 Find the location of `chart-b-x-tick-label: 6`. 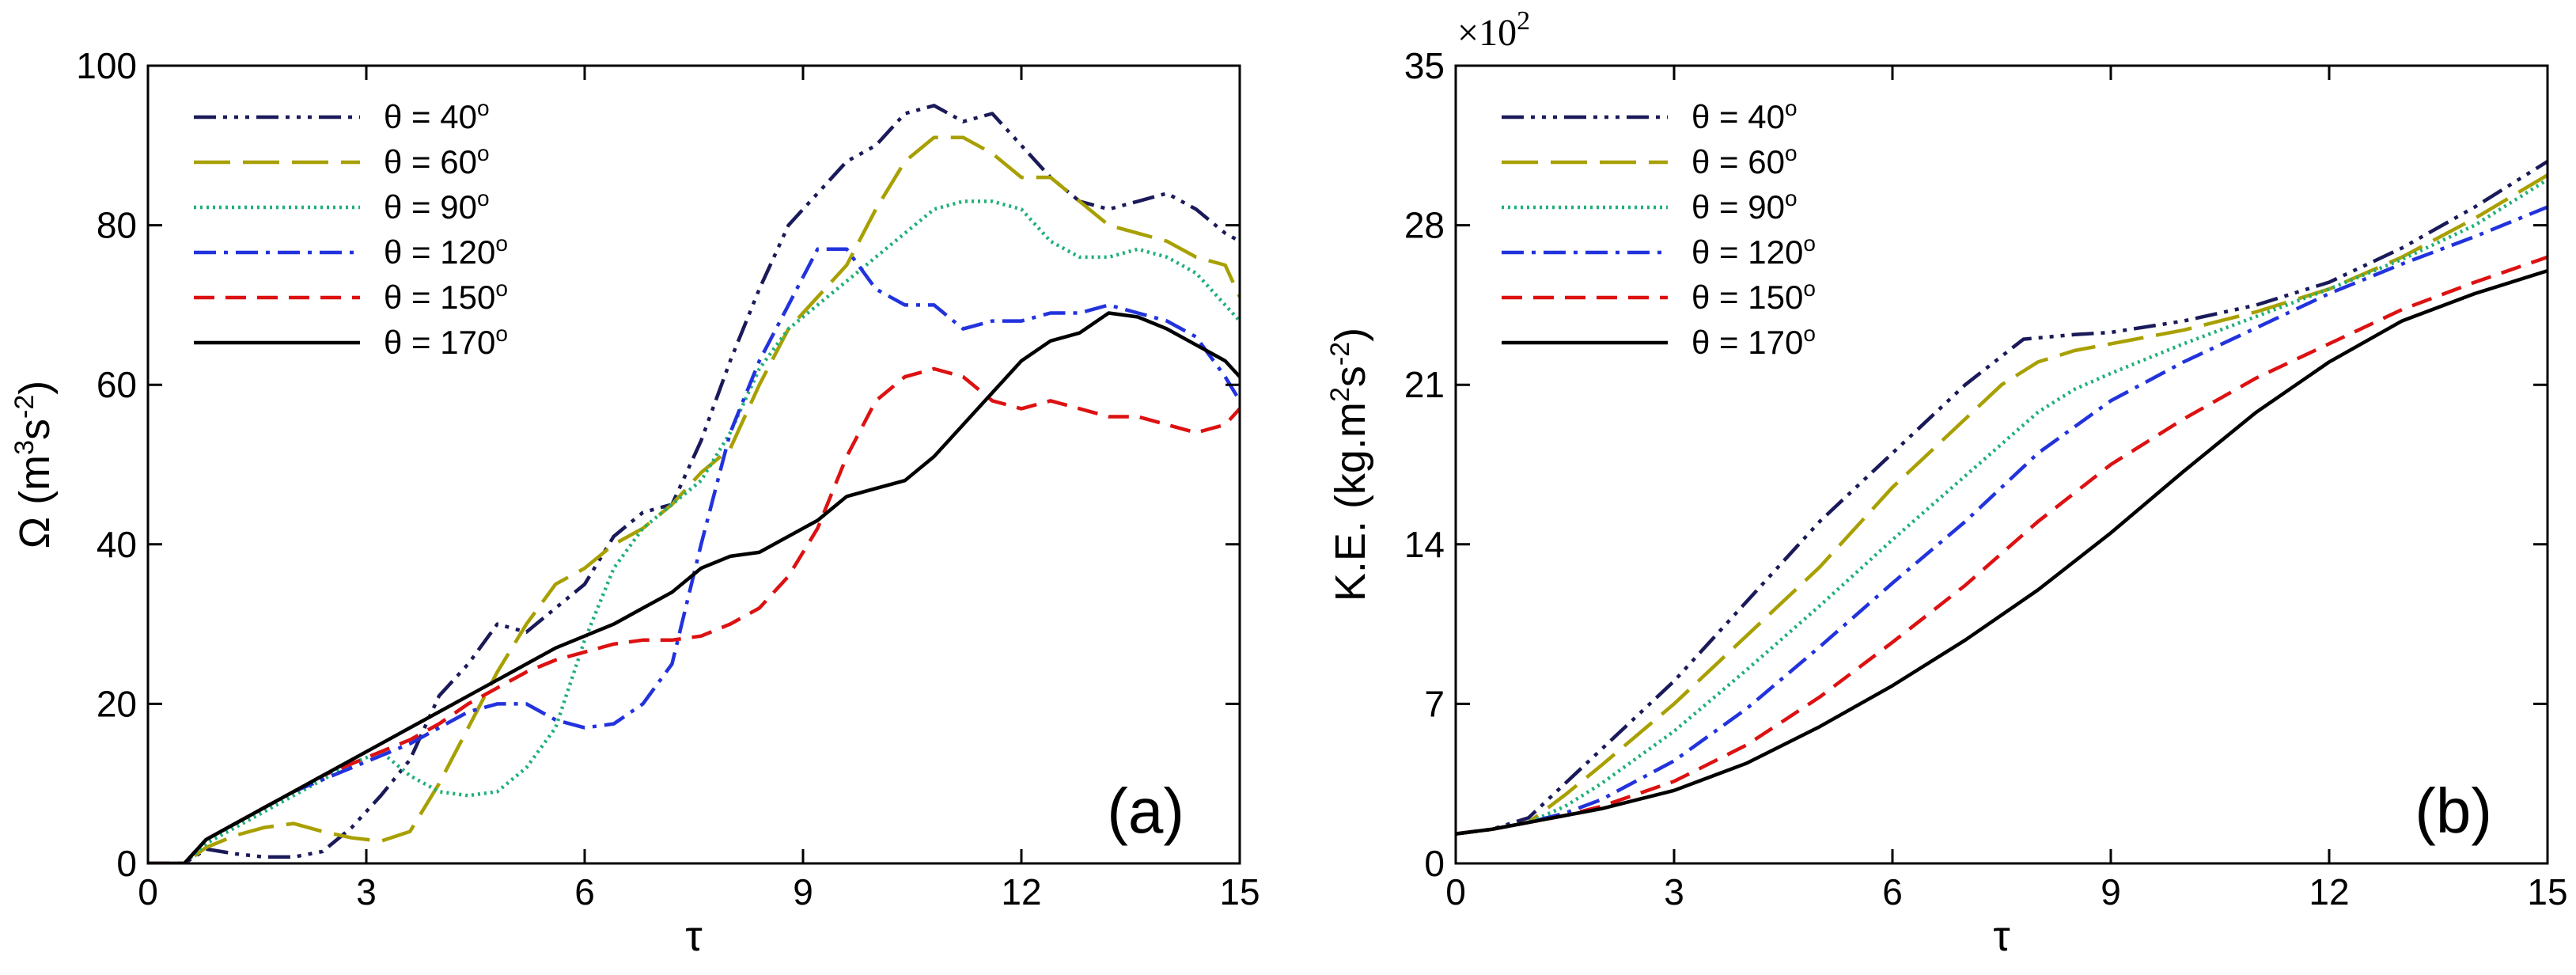

chart-b-x-tick-label: 6 is located at coordinates (1892, 892).